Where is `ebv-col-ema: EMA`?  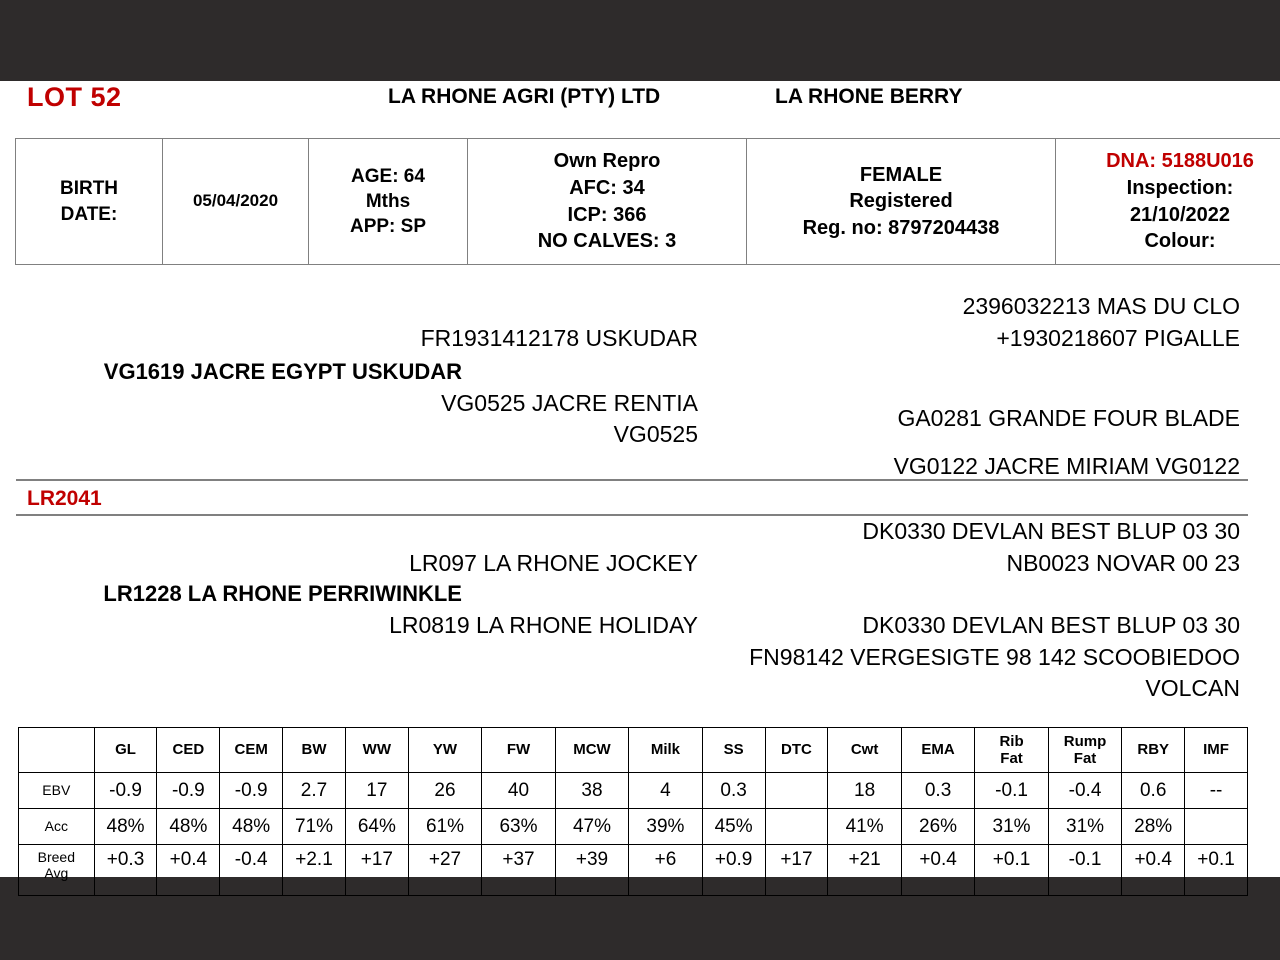 ebv-col-ema: EMA is located at coordinates (938, 750).